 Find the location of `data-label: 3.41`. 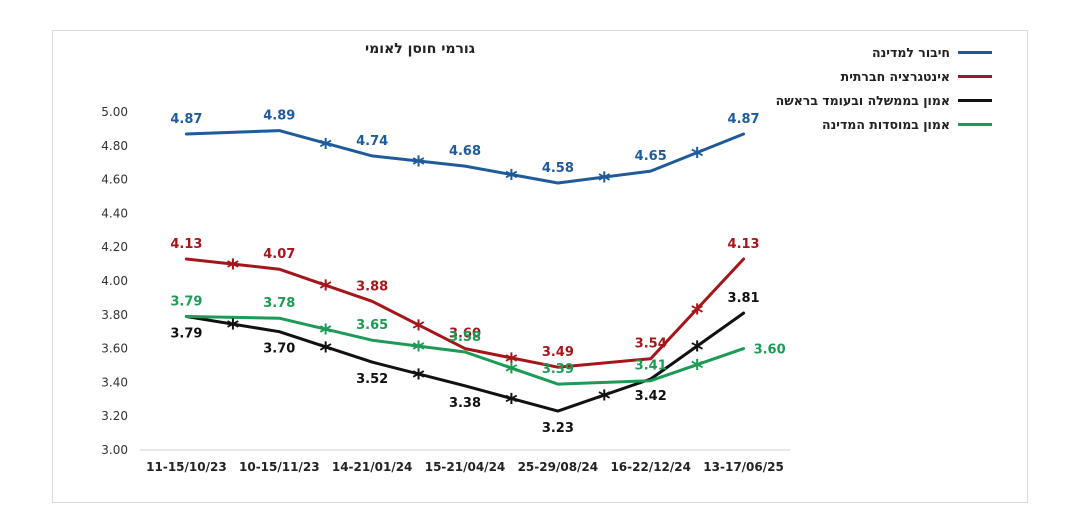

data-label: 3.41 is located at coordinates (651, 366).